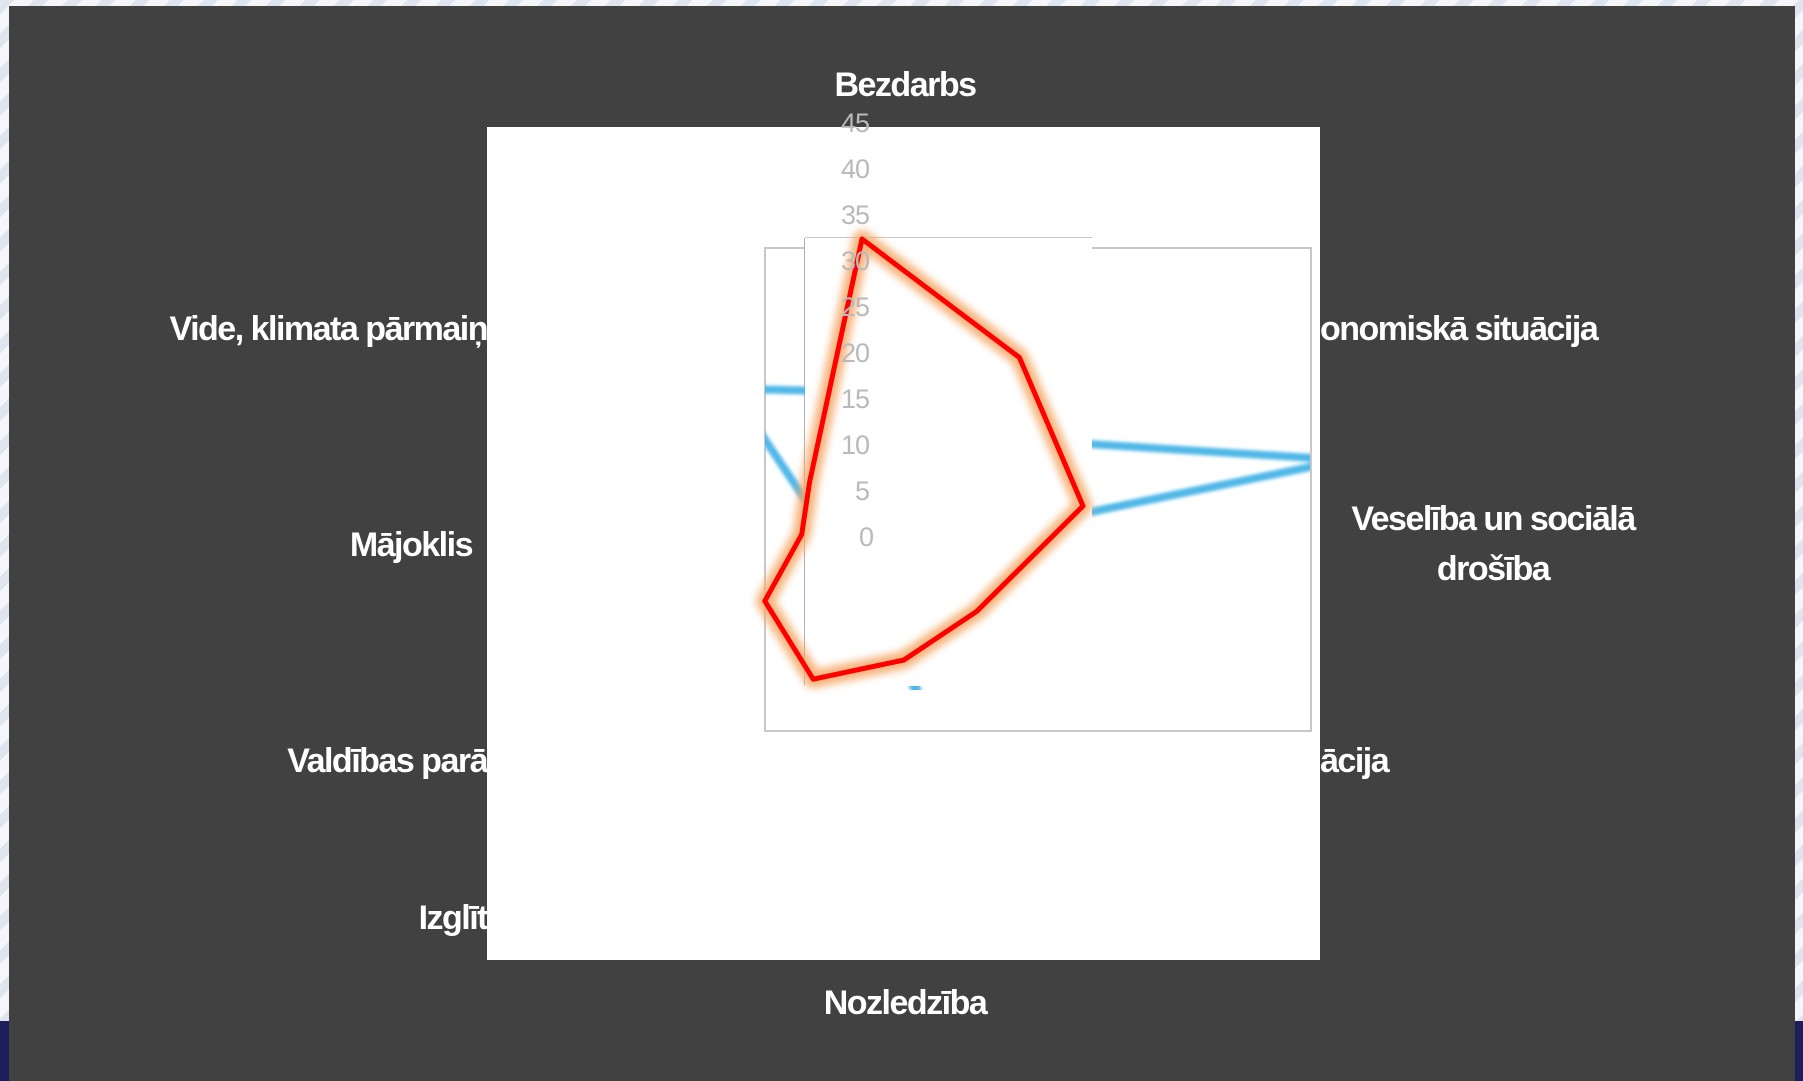  What do you see at coordinates (866, 537) in the screenshot?
I see `radial-tick-label: 0` at bounding box center [866, 537].